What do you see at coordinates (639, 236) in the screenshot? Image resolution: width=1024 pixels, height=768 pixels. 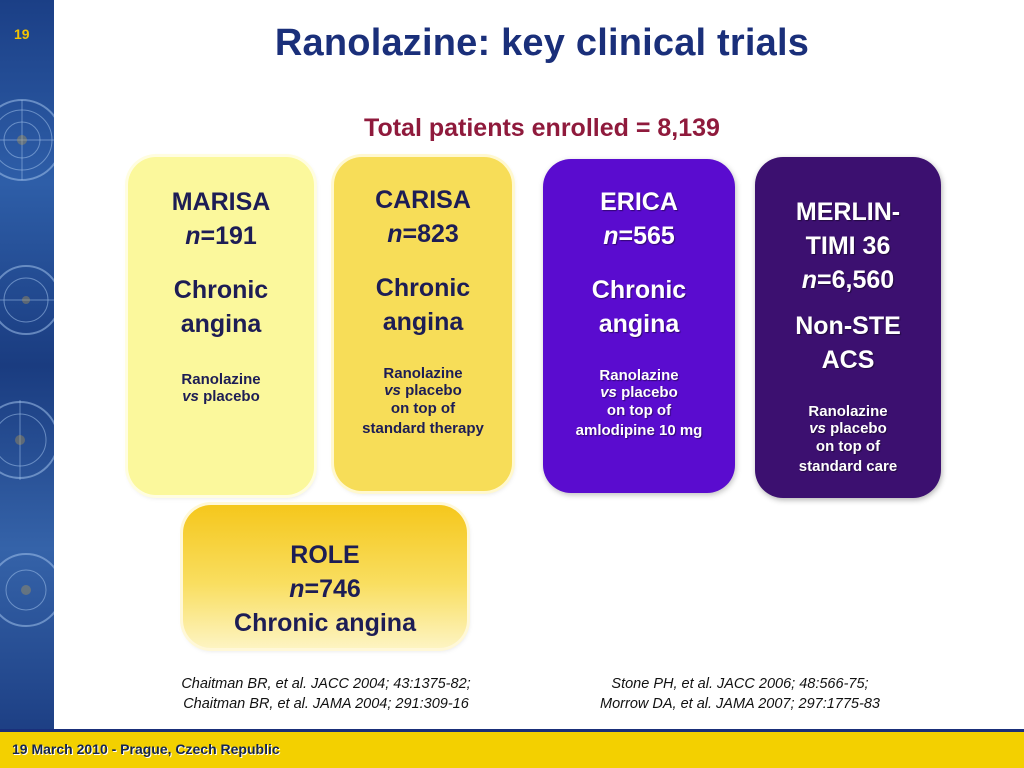 I see `trial-n: n=565` at bounding box center [639, 236].